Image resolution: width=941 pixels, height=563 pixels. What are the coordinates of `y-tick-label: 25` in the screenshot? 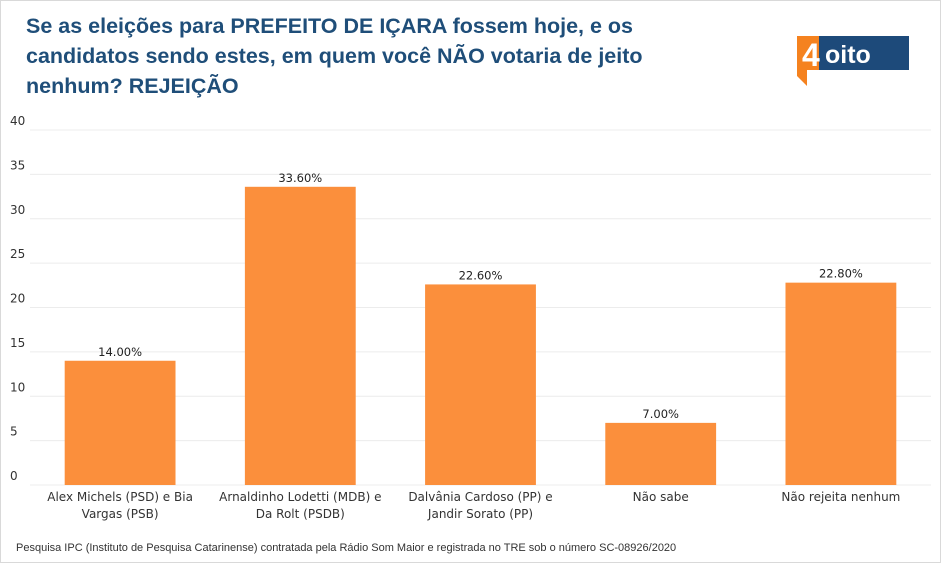 It's located at (17, 254).